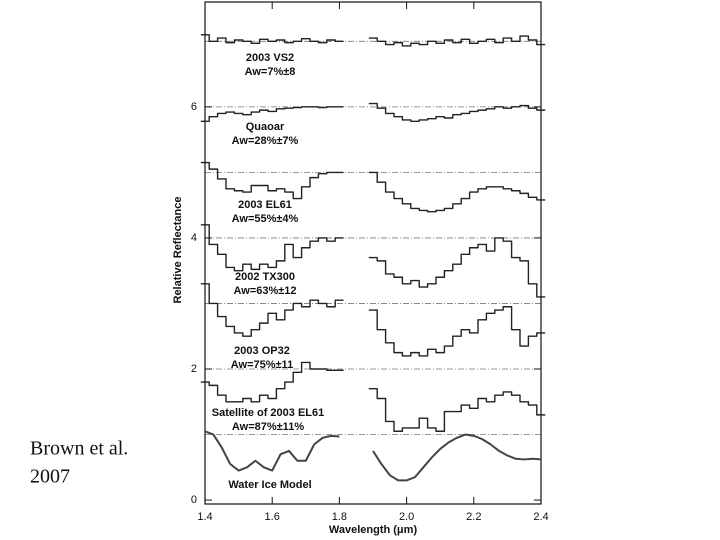 The image size is (720, 540). Describe the element at coordinates (272, 517) in the screenshot. I see `x-tick-label: 1.6` at that location.